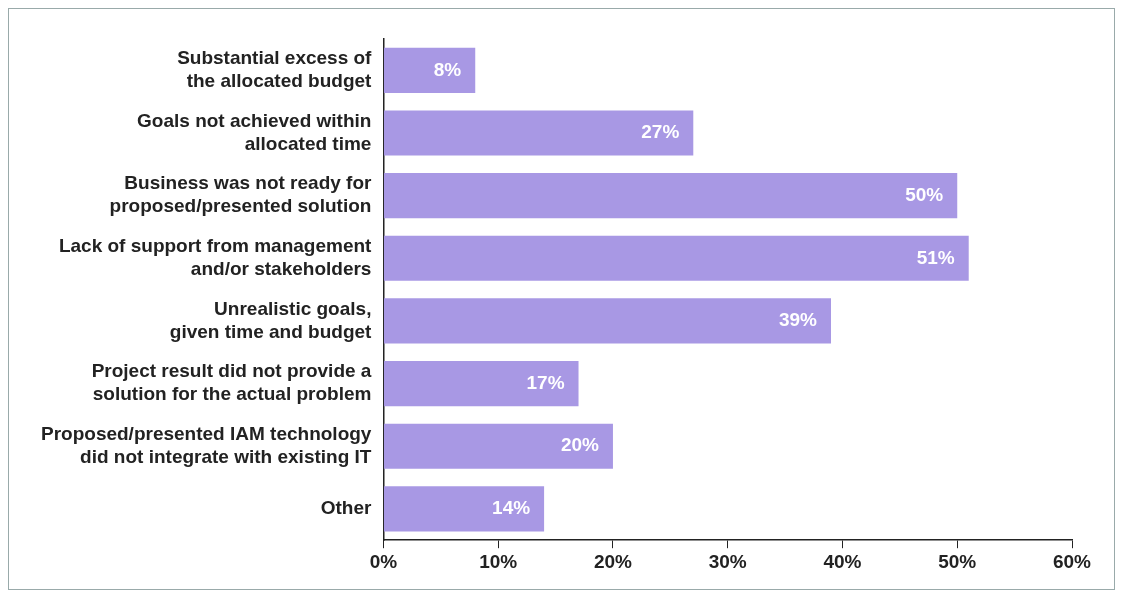 The image size is (1125, 600). I want to click on data-label: 14%, so click(511, 508).